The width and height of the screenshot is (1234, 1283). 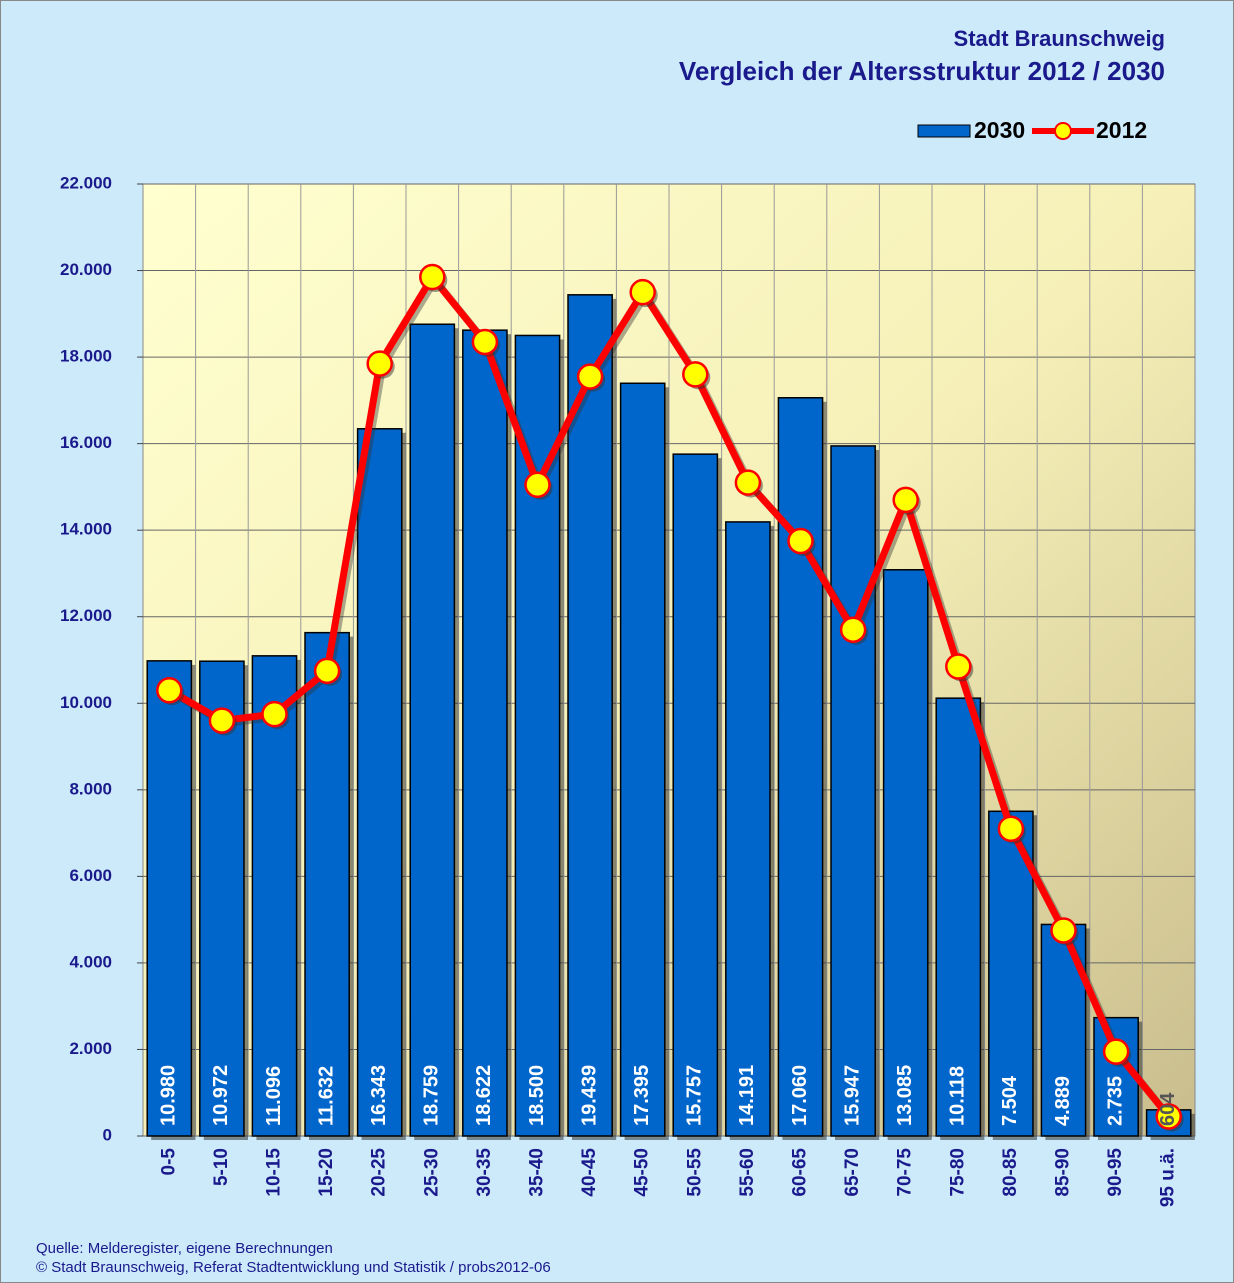 I want to click on x-tick-label: 55-60, so click(x=747, y=1172).